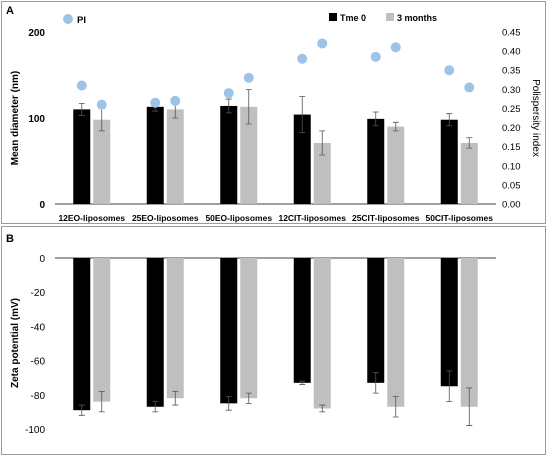  I want to click on panel-a-y2-tick-label: 0.20, so click(511, 128).